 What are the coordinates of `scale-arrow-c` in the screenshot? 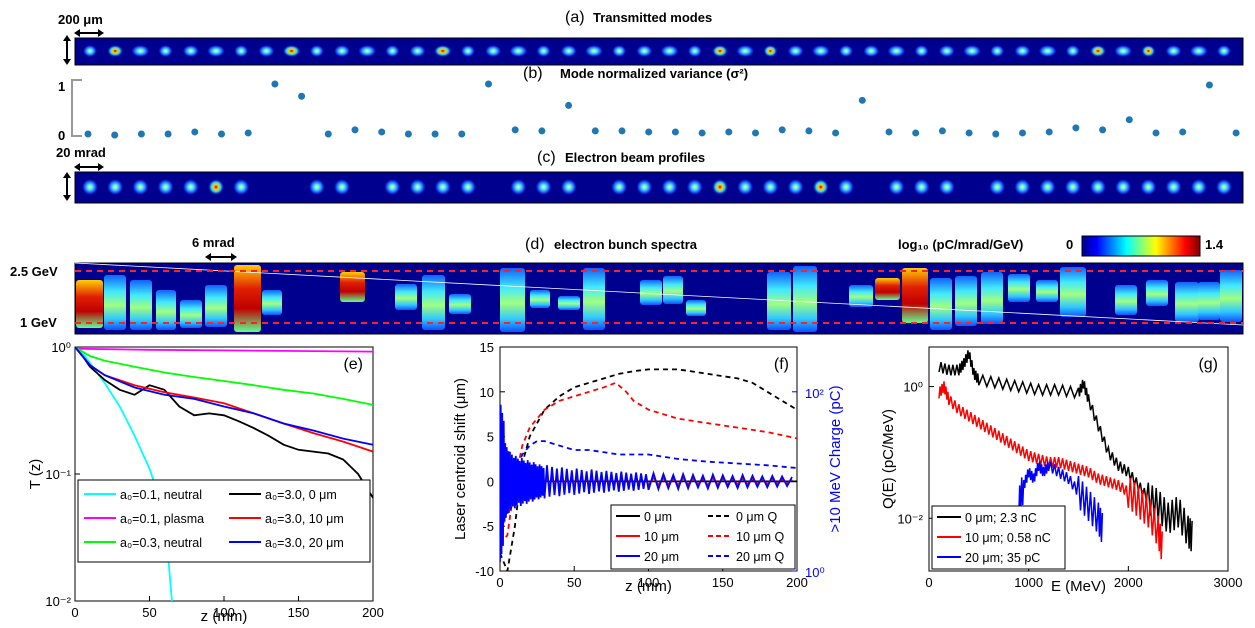 It's located at (83, 181).